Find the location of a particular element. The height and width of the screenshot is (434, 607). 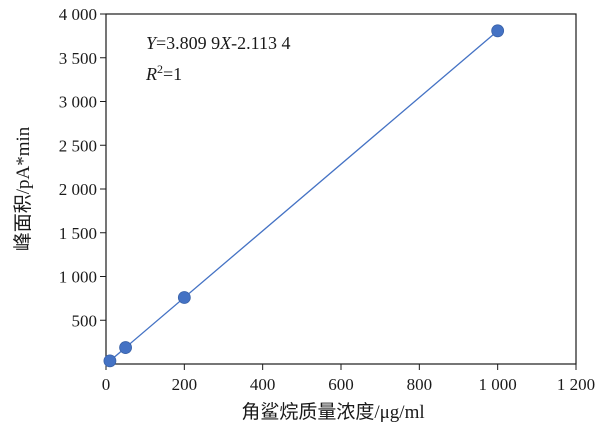

y-tick-label: 4 000 is located at coordinates (78, 14).